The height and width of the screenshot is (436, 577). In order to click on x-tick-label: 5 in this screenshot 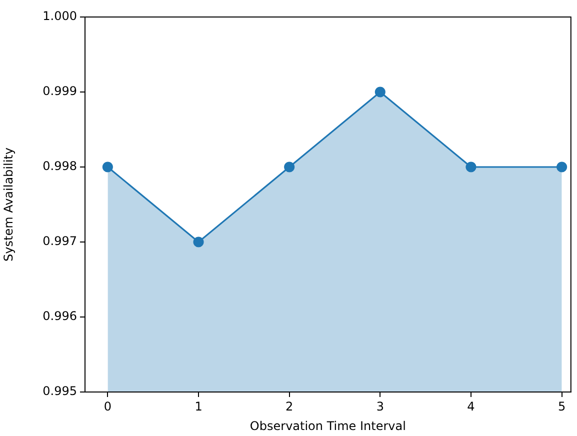, I will do `click(562, 406)`.